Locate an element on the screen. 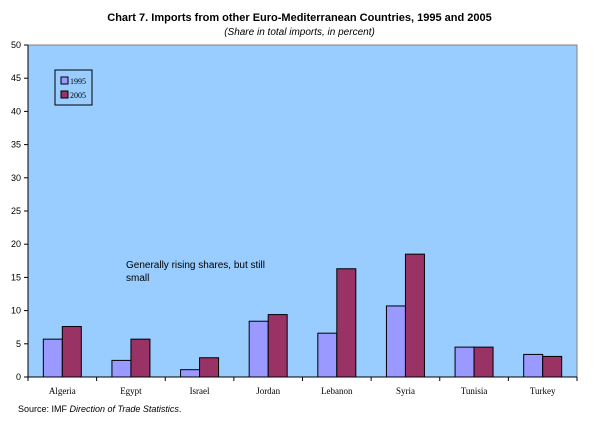  bar-2005-egypt is located at coordinates (140, 358).